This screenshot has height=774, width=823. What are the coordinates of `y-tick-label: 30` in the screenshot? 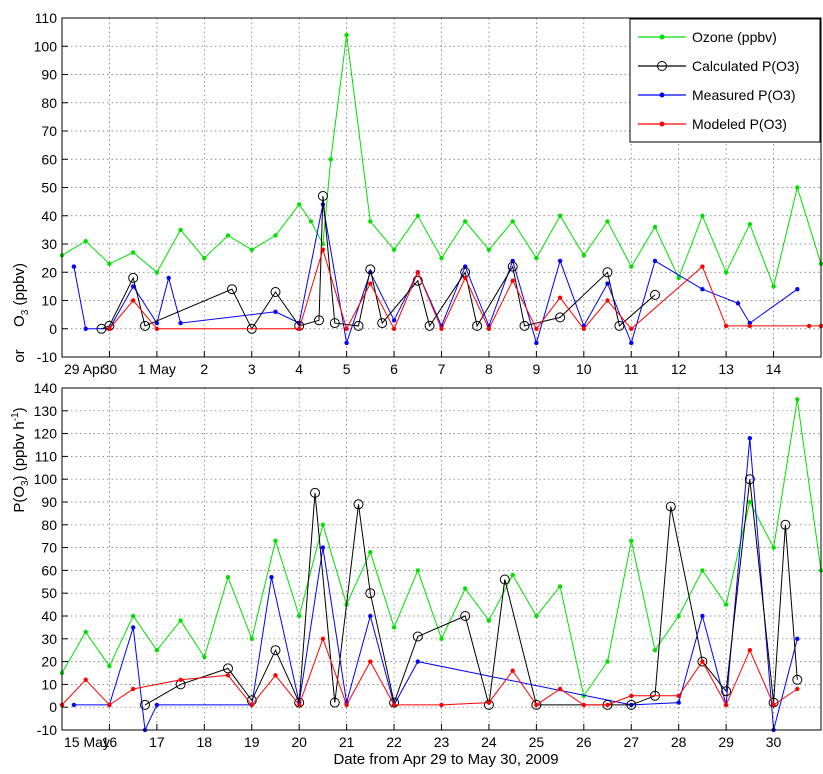 It's located at (49, 244).